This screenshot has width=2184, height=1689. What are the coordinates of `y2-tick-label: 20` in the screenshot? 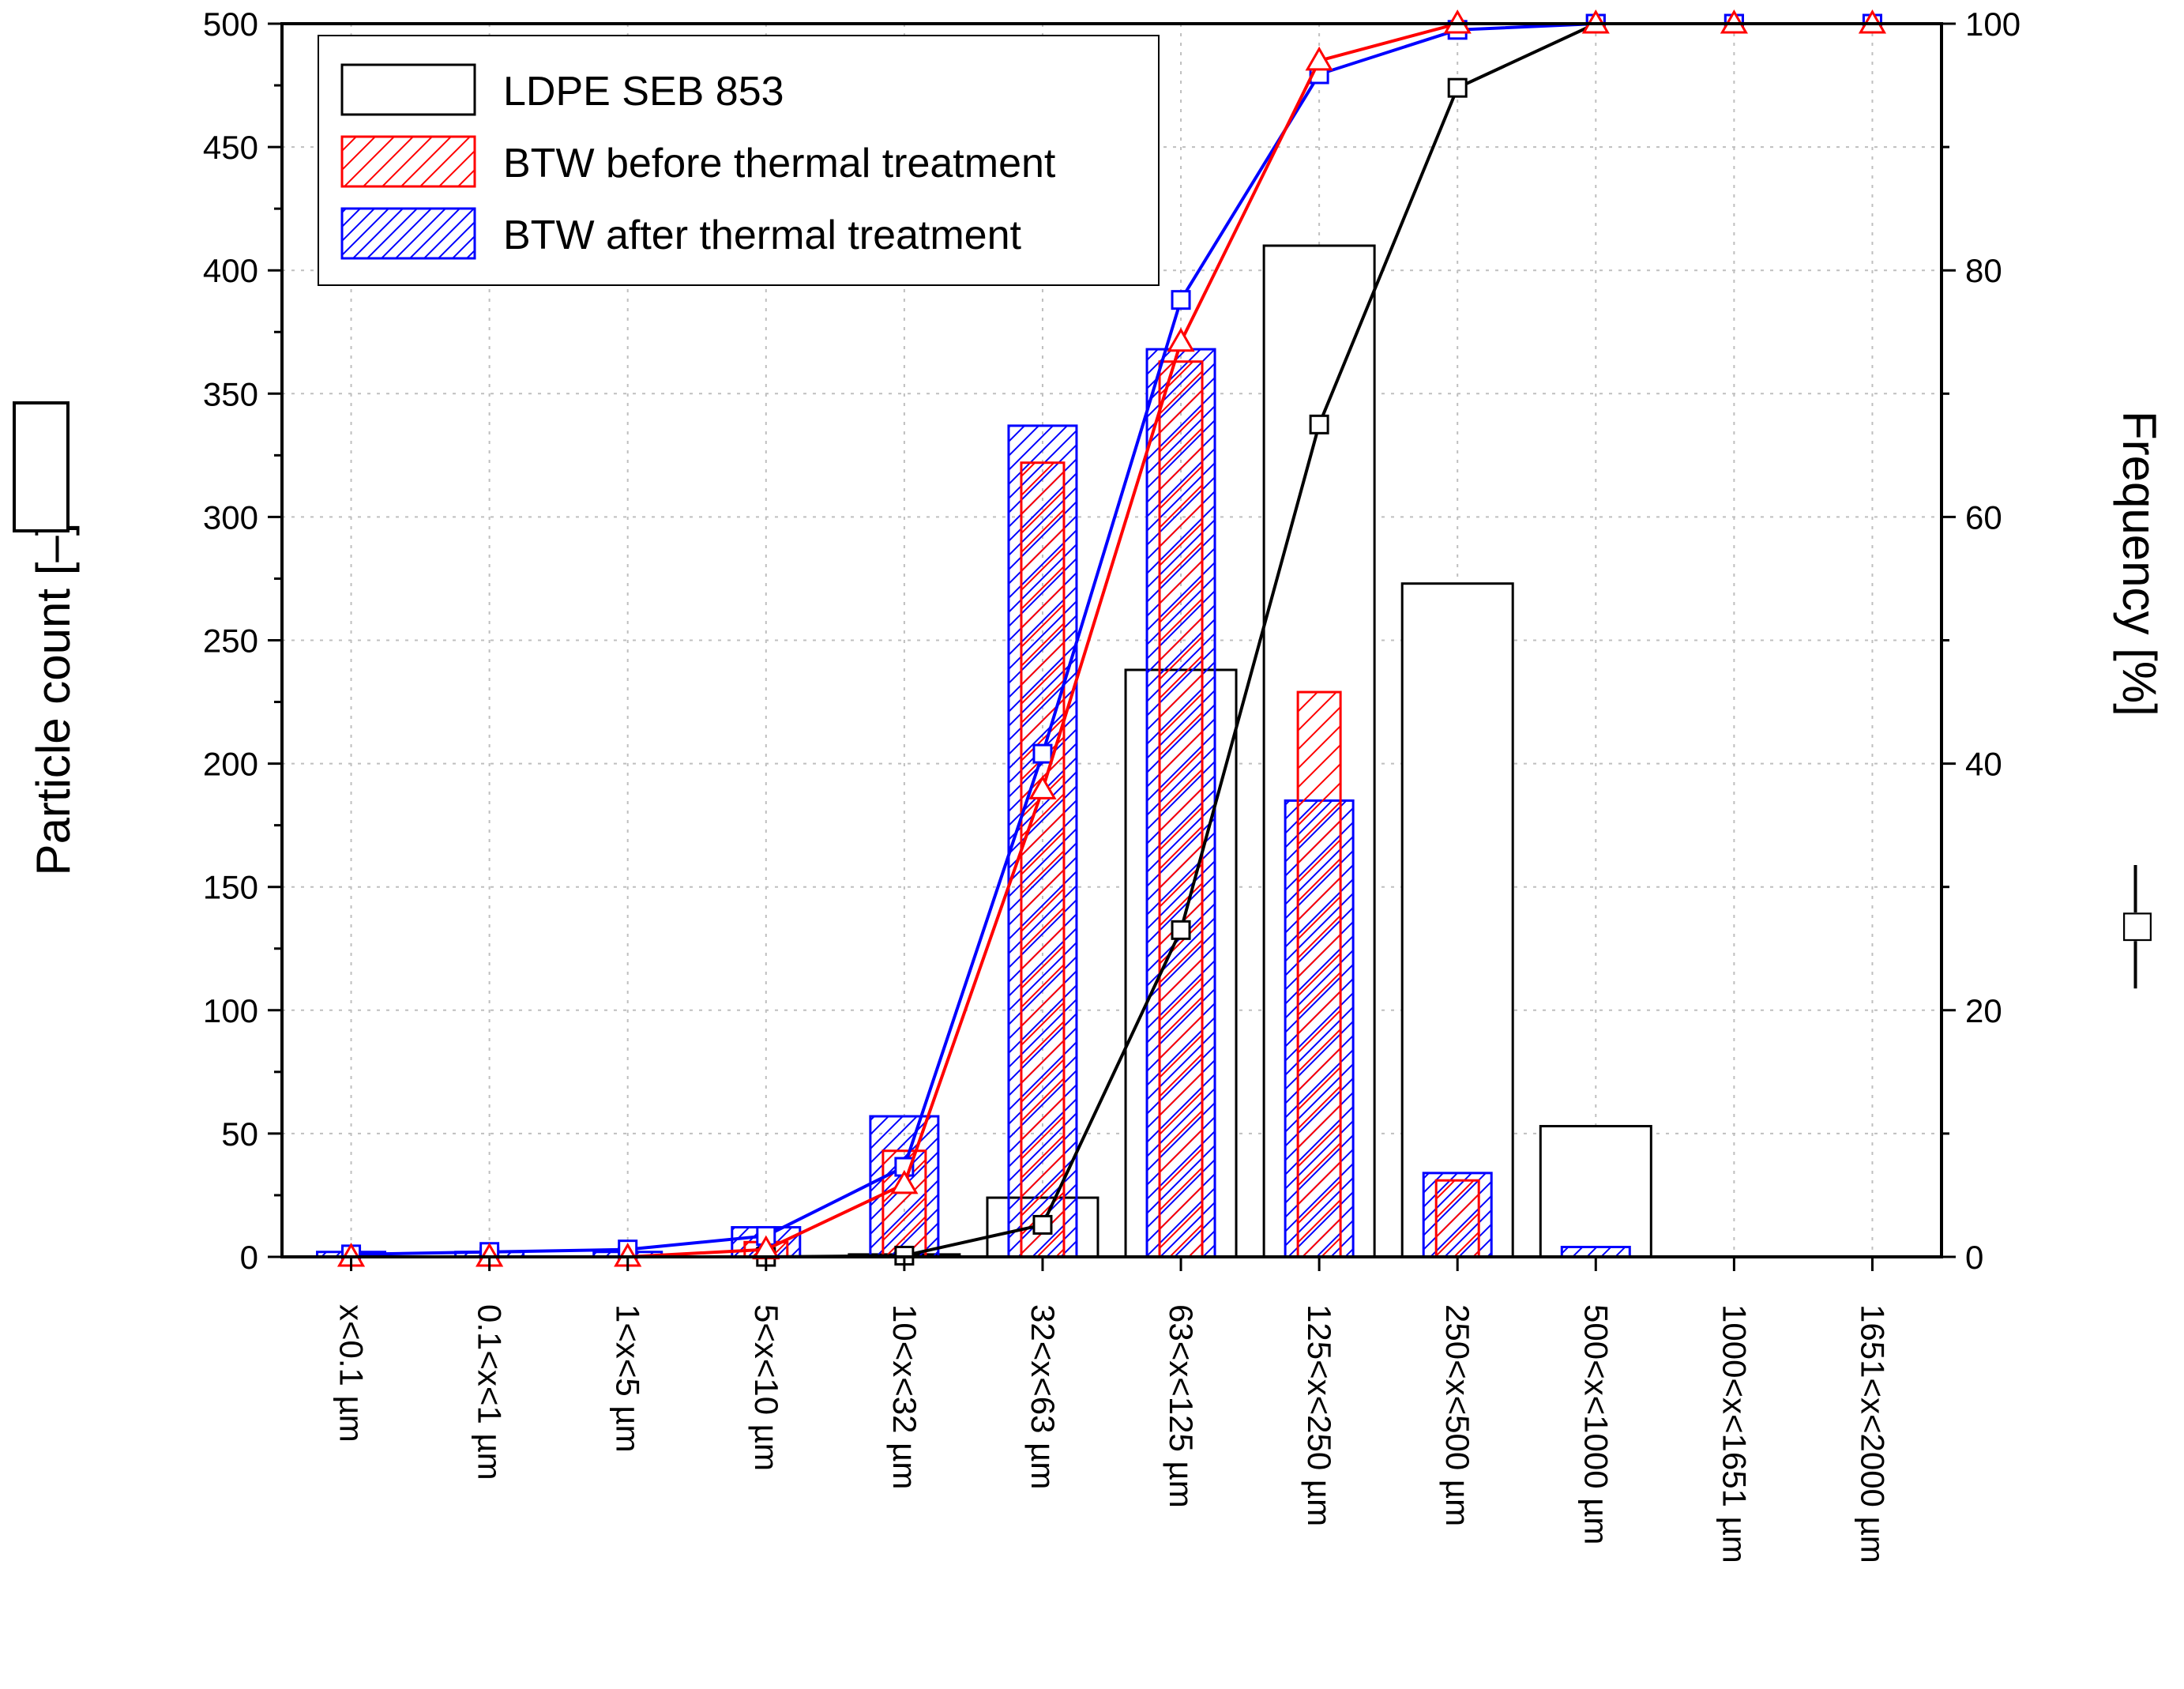 It's located at (1983, 1010).